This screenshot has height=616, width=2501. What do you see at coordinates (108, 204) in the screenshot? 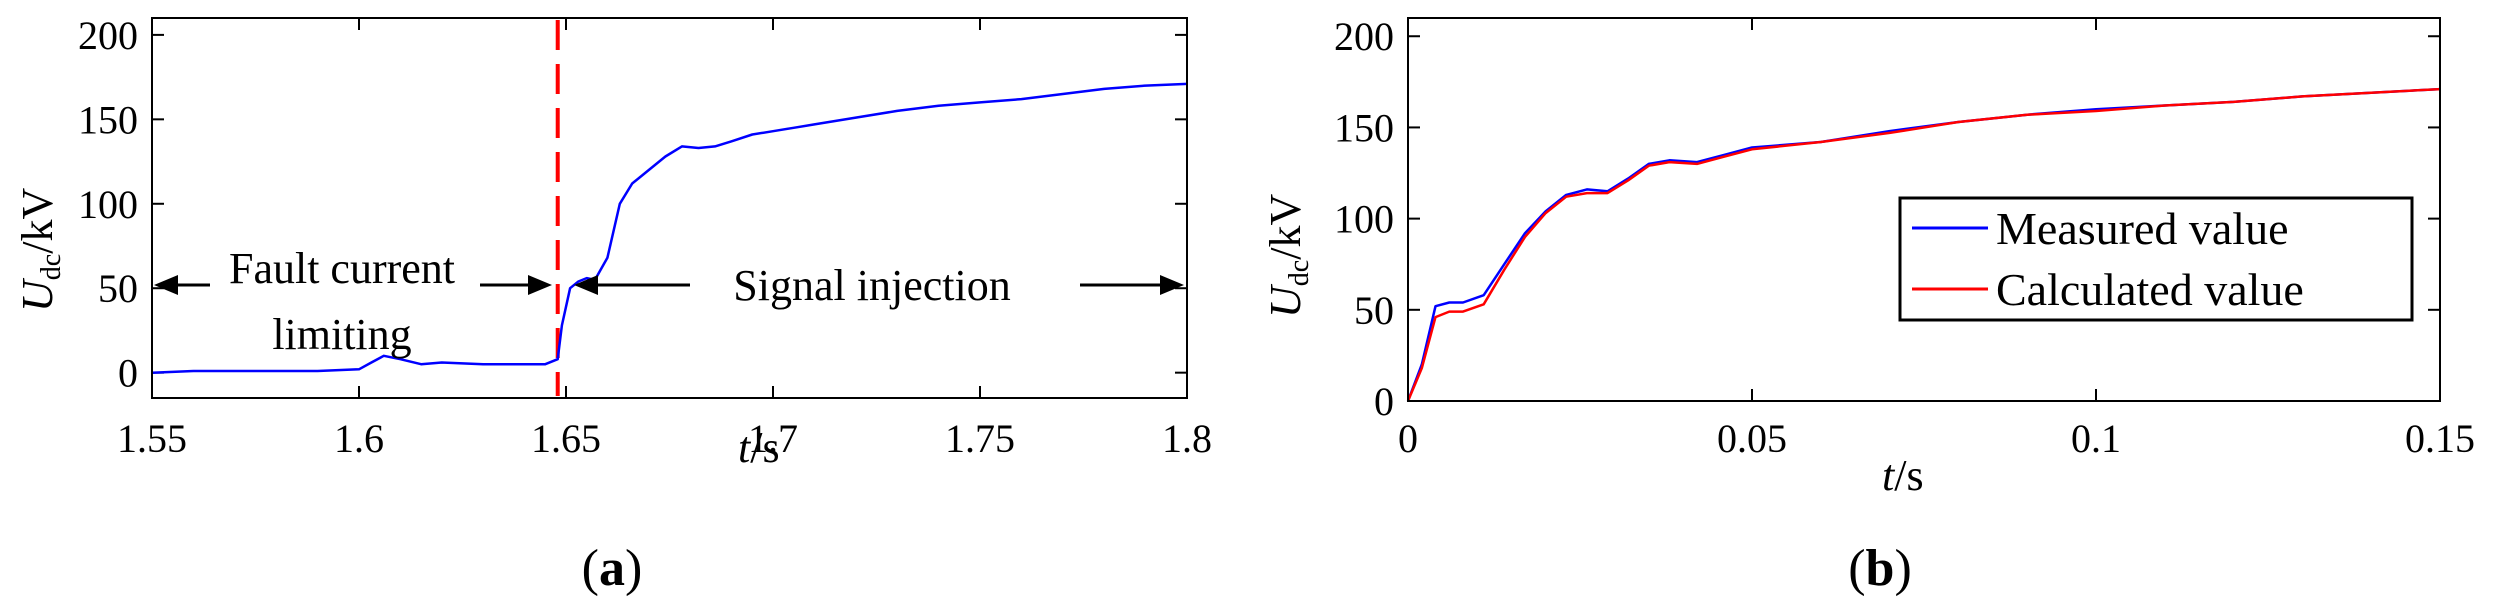
I see `y-tick-label-a-2: 100` at bounding box center [108, 204].